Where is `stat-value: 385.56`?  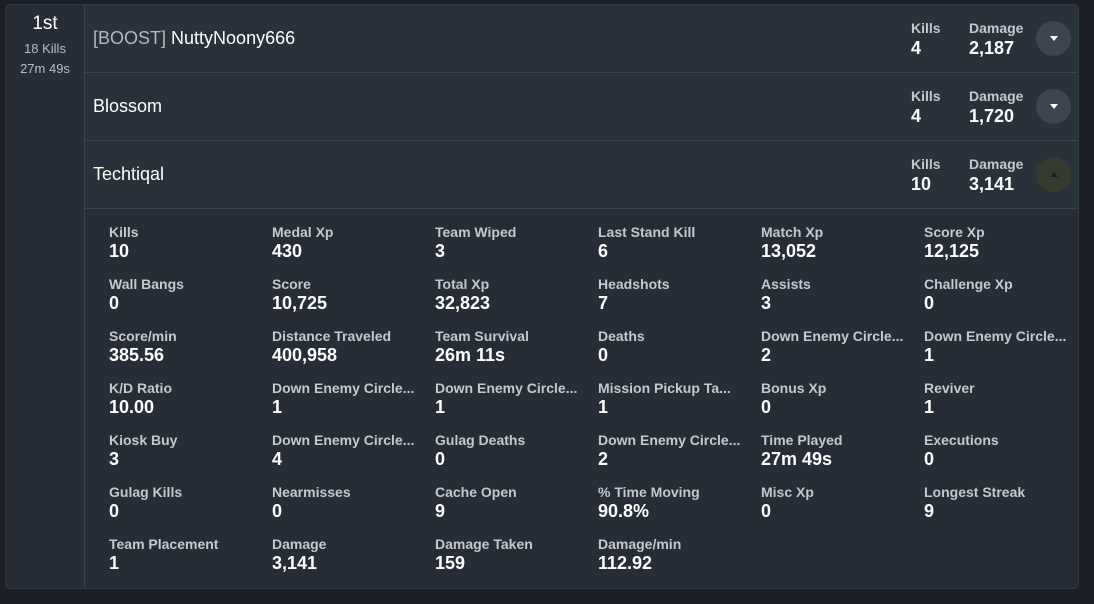
stat-value: 385.56 is located at coordinates (137, 355).